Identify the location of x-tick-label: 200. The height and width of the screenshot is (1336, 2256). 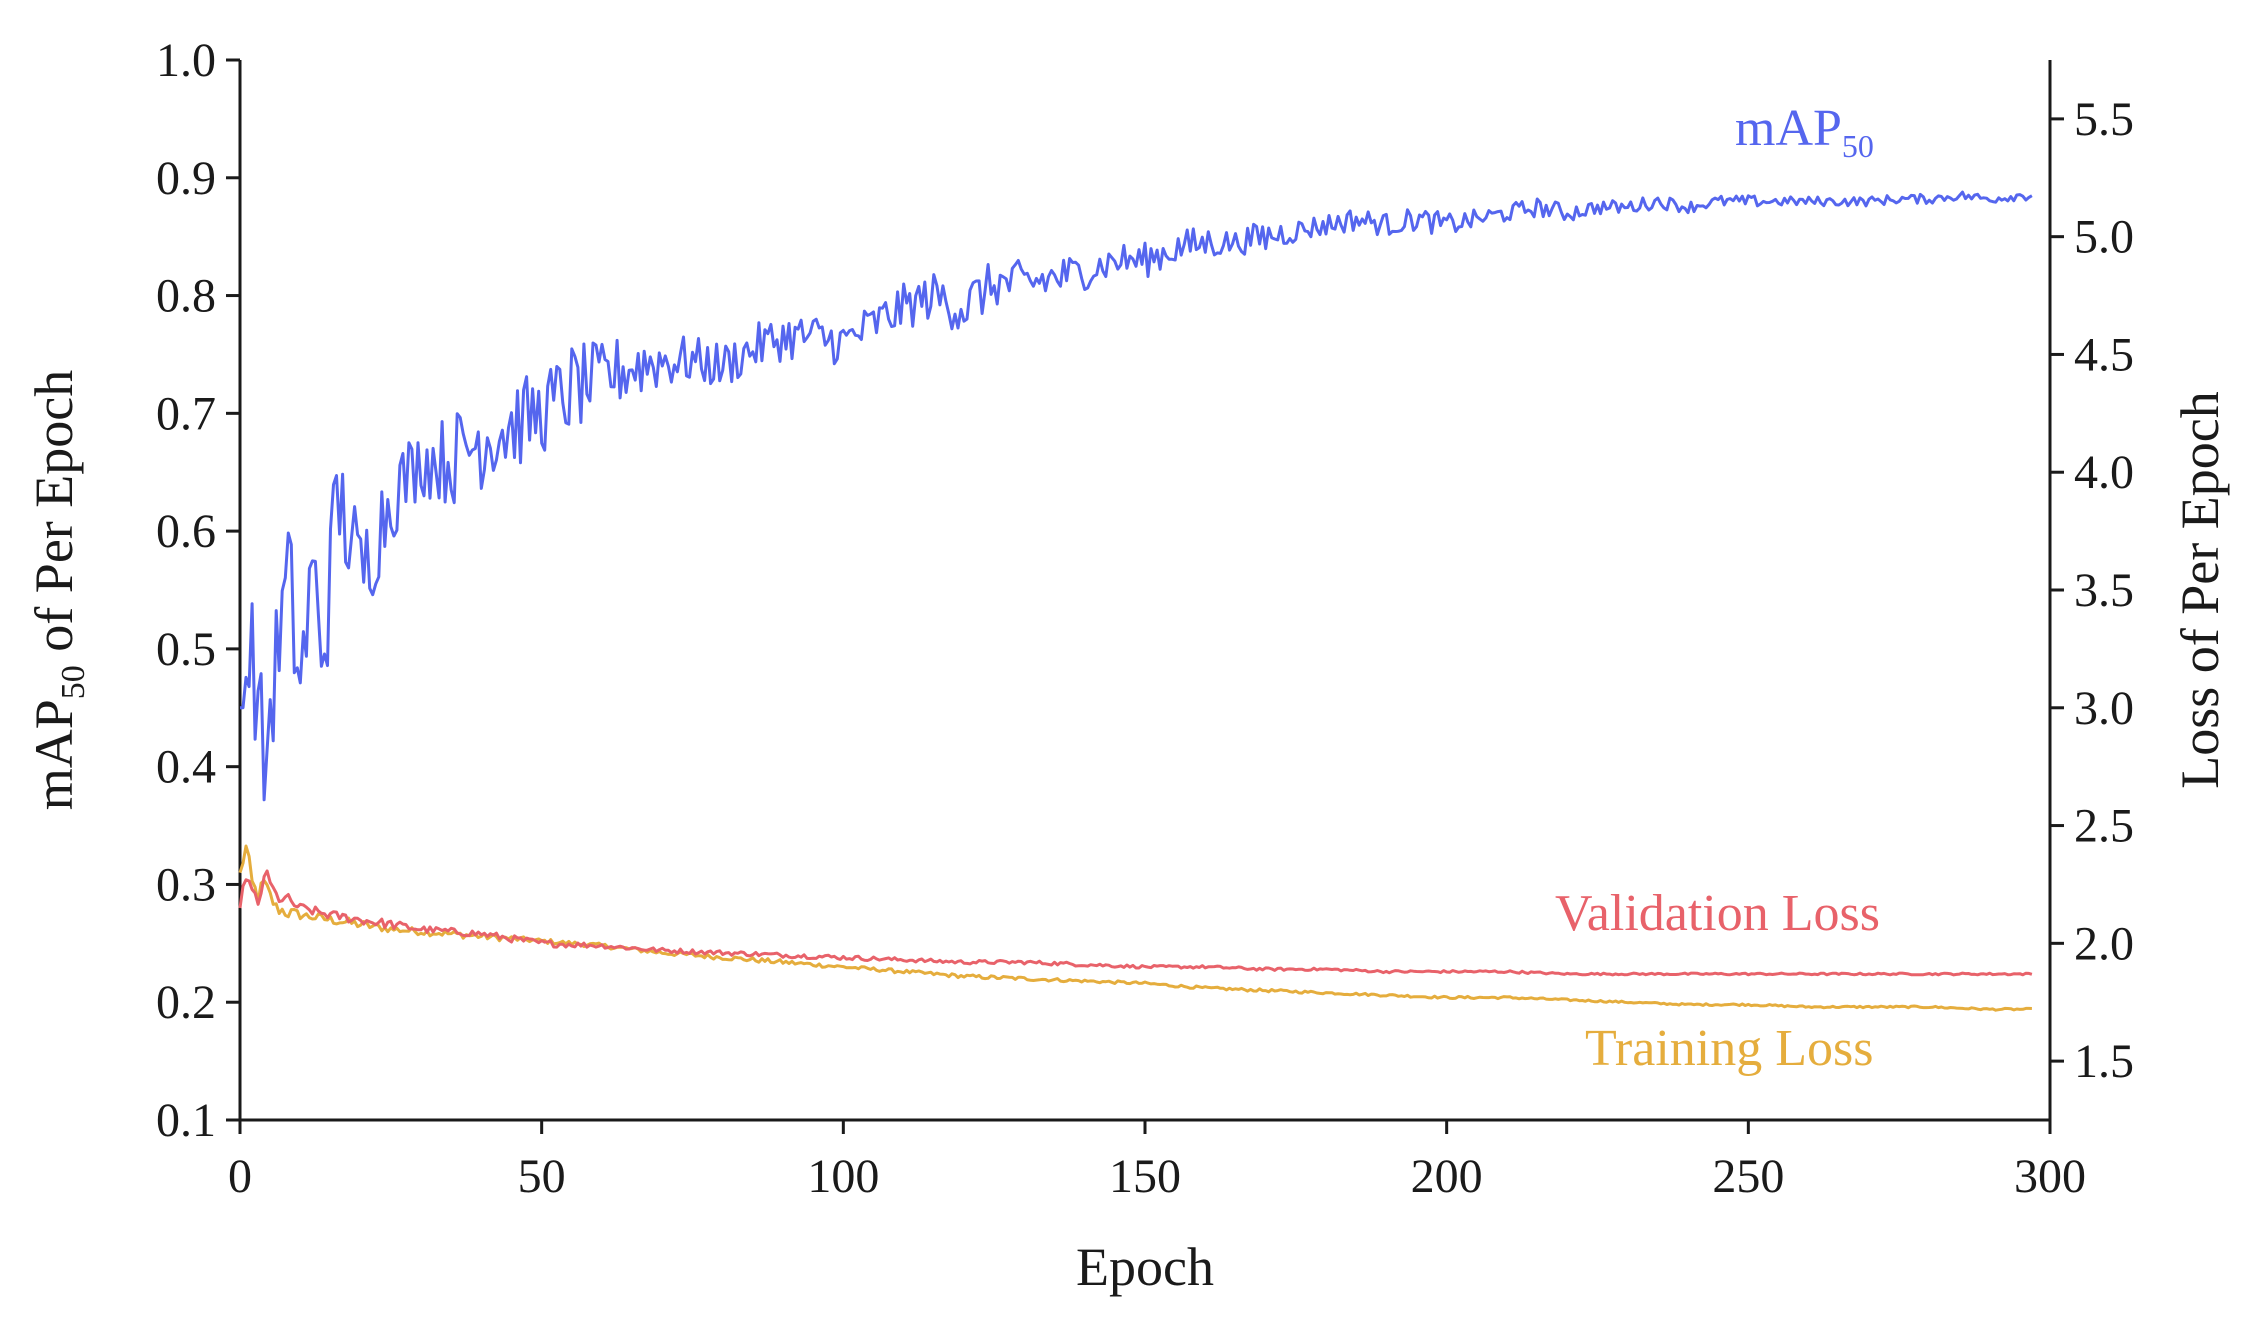
(1447, 1176).